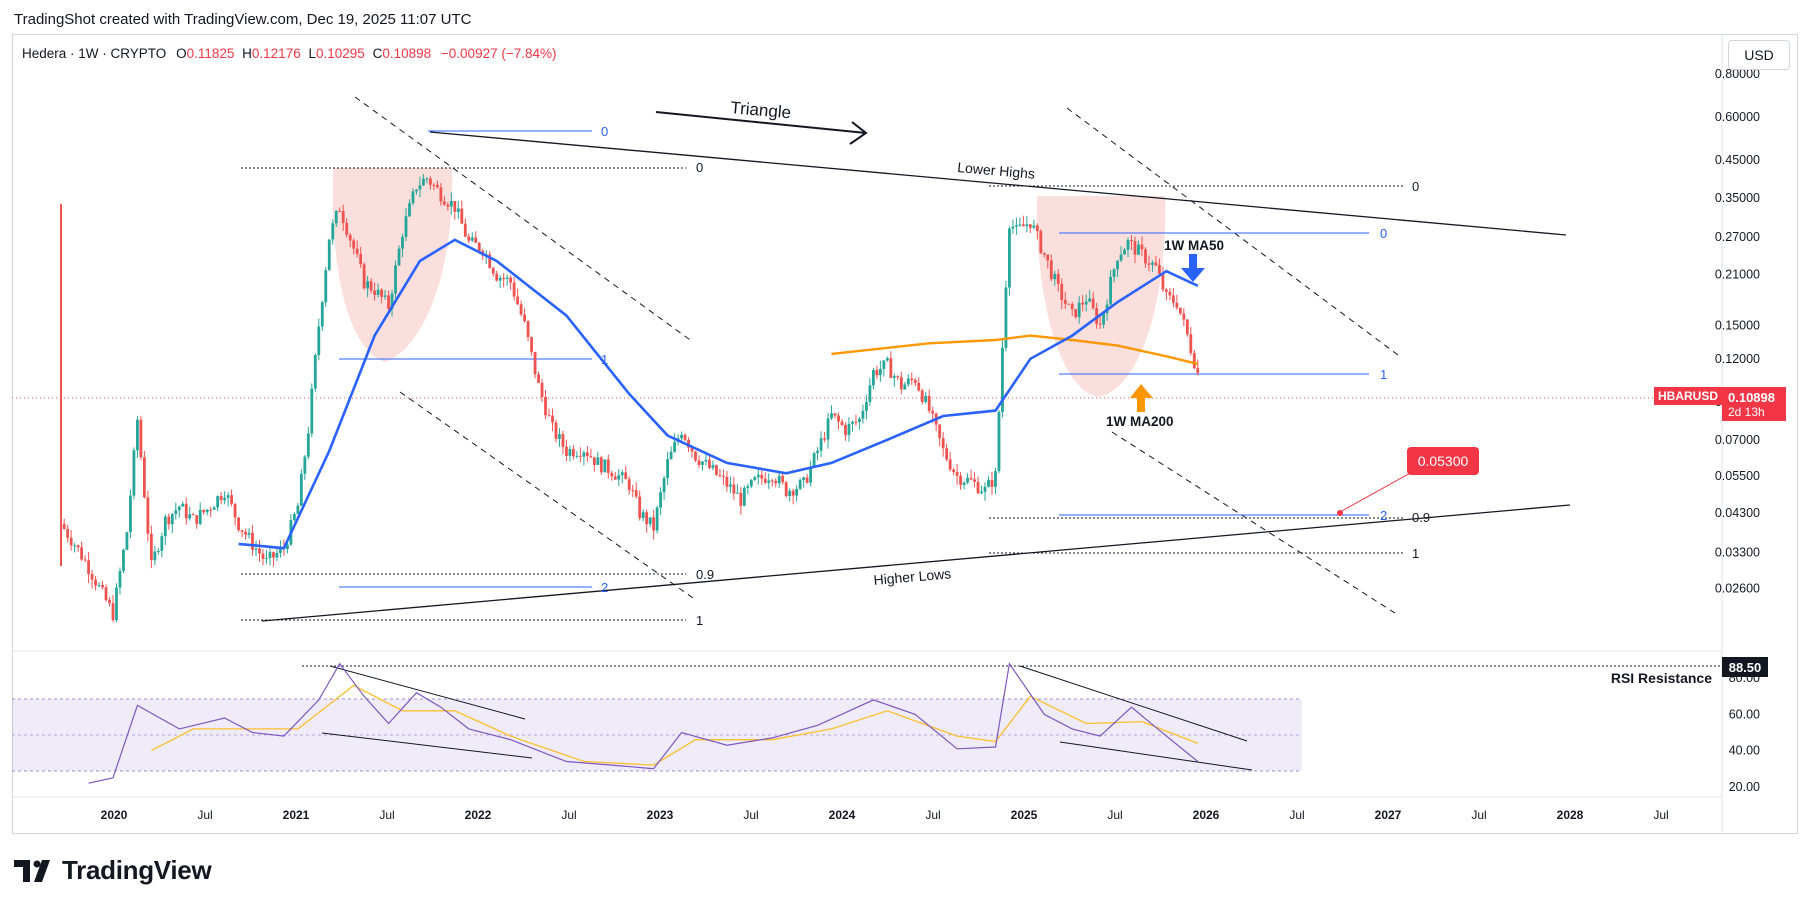 Image resolution: width=1812 pixels, height=908 pixels. I want to click on triangle-arrow-head, so click(858, 133).